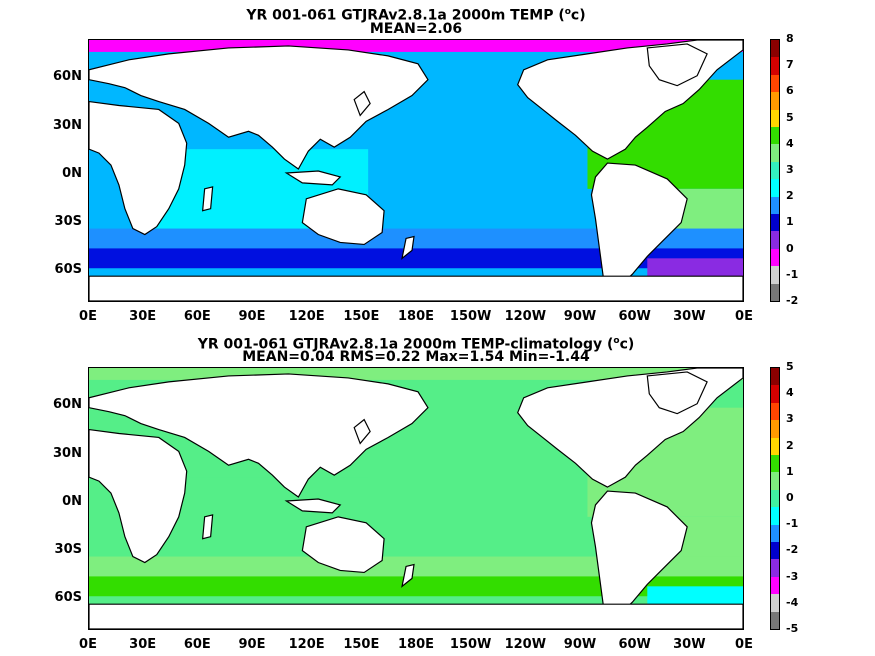  Describe the element at coordinates (790, 38) in the screenshot. I see `colorbar-label: 8` at that location.